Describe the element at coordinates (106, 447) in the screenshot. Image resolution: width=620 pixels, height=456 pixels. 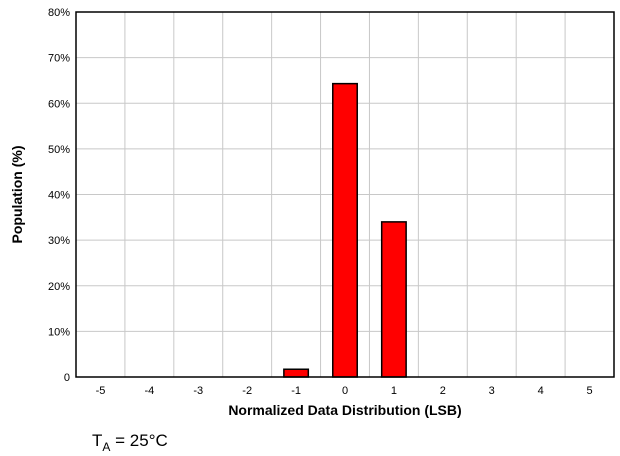
I see `condition-subscript: A` at that location.